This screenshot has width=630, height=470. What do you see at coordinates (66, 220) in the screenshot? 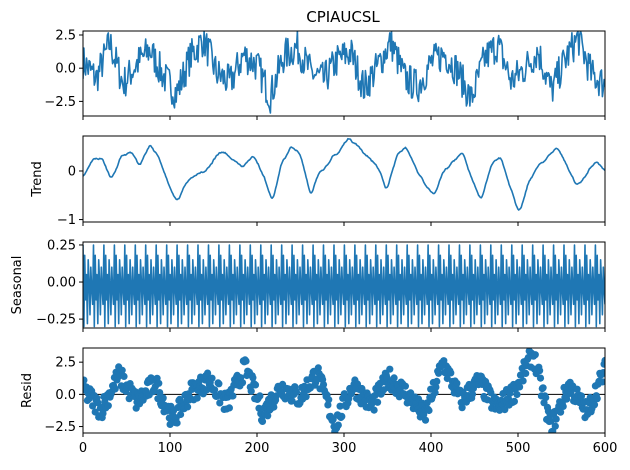
I see `y-tick-label: −1` at bounding box center [66, 220].